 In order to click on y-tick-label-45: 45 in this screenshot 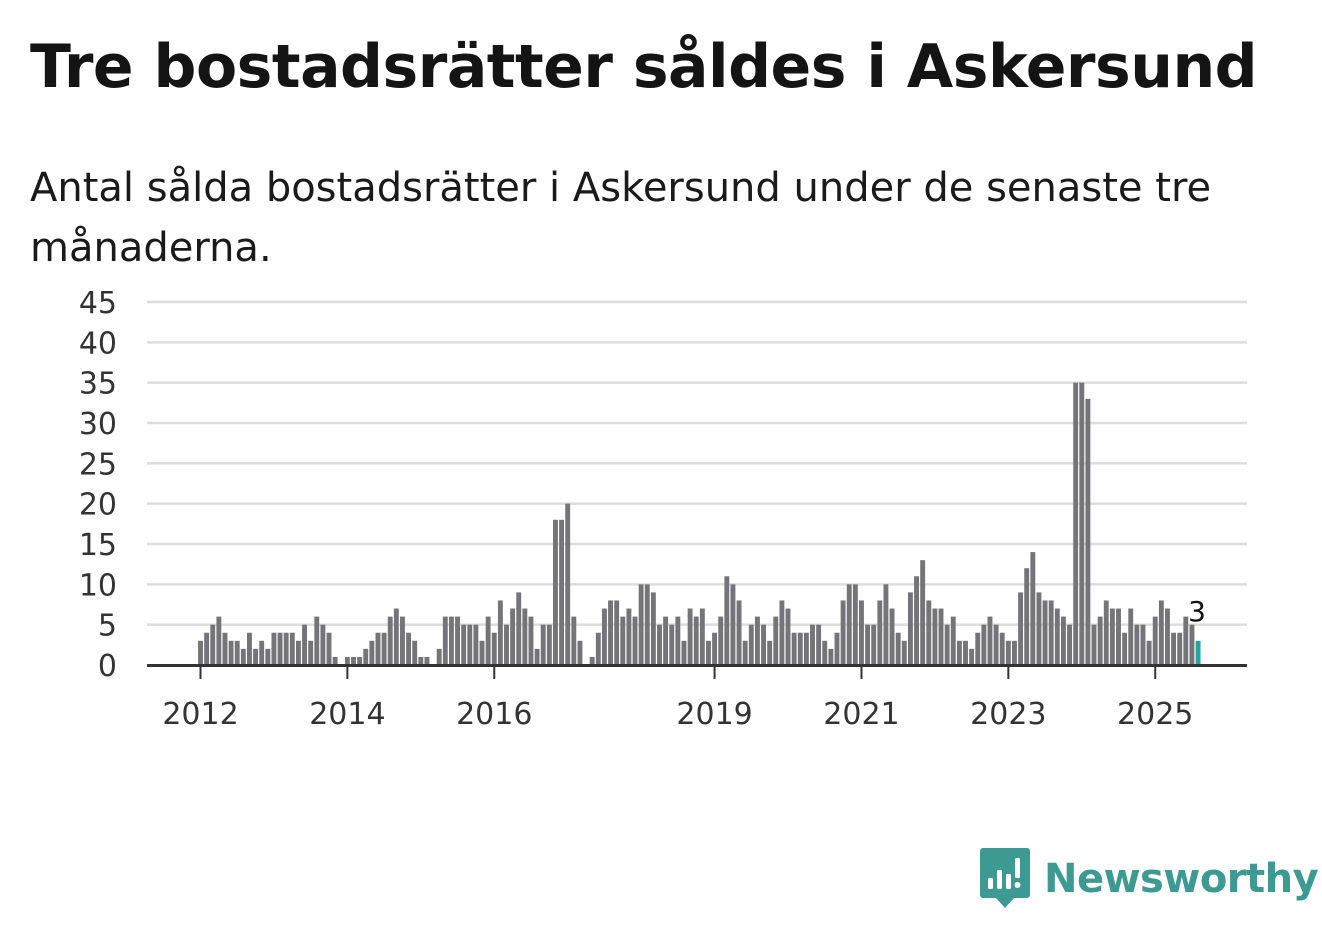, I will do `click(98, 303)`.